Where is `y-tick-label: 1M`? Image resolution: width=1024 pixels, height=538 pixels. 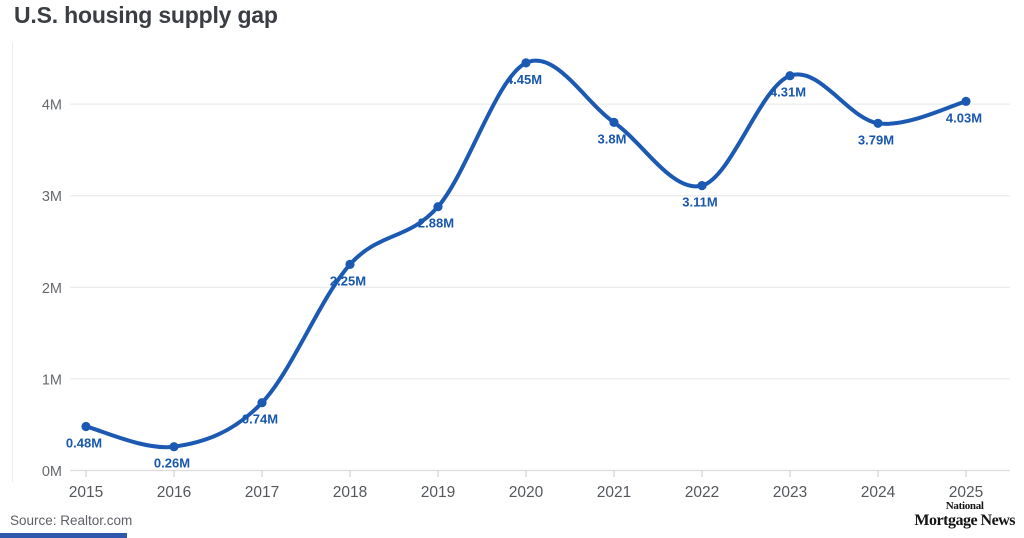
y-tick-label: 1M is located at coordinates (52, 380).